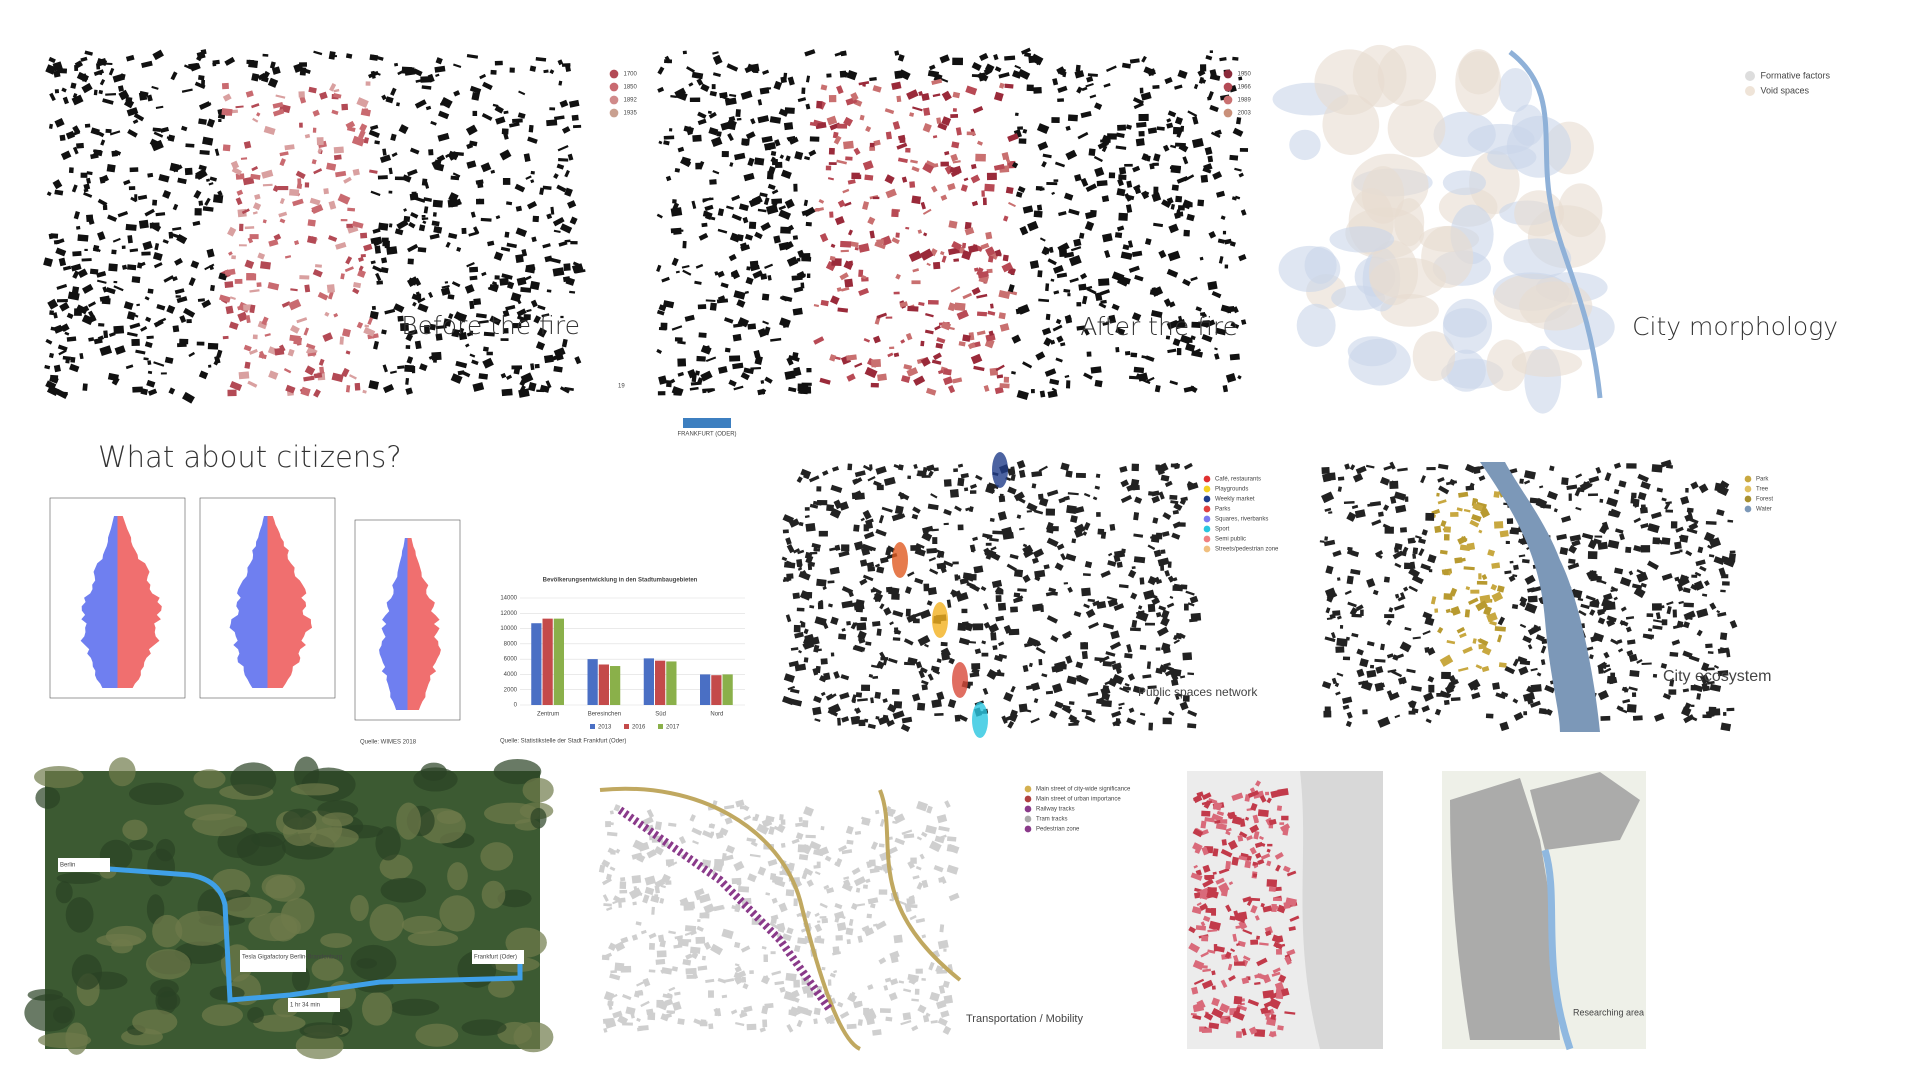 Image resolution: width=1920 pixels, height=1085 pixels. I want to click on legend-label: Weekly market, so click(1235, 500).